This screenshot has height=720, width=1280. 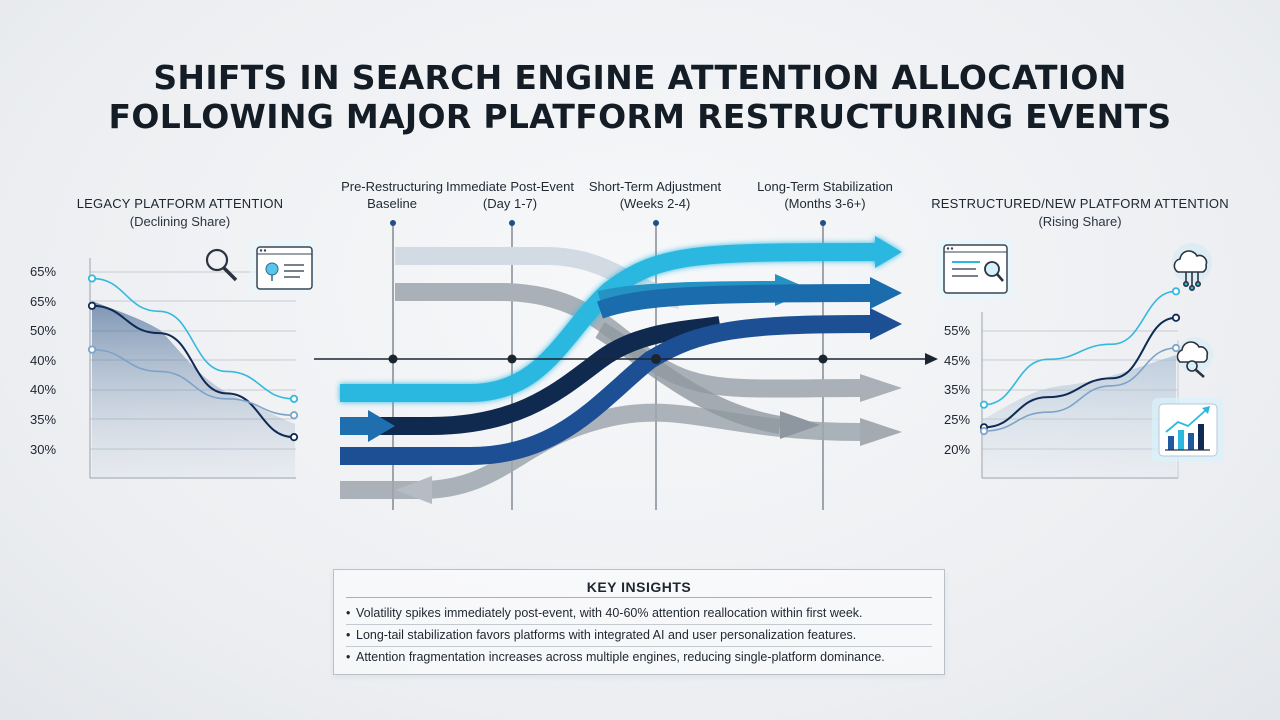 I want to click on arrow-shaft, so click(x=355, y=426).